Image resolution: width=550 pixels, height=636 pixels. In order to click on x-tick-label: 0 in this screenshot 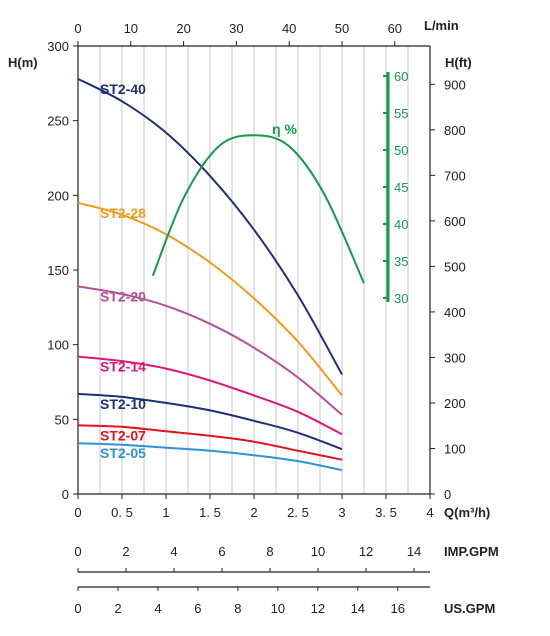, I will do `click(77, 512)`.